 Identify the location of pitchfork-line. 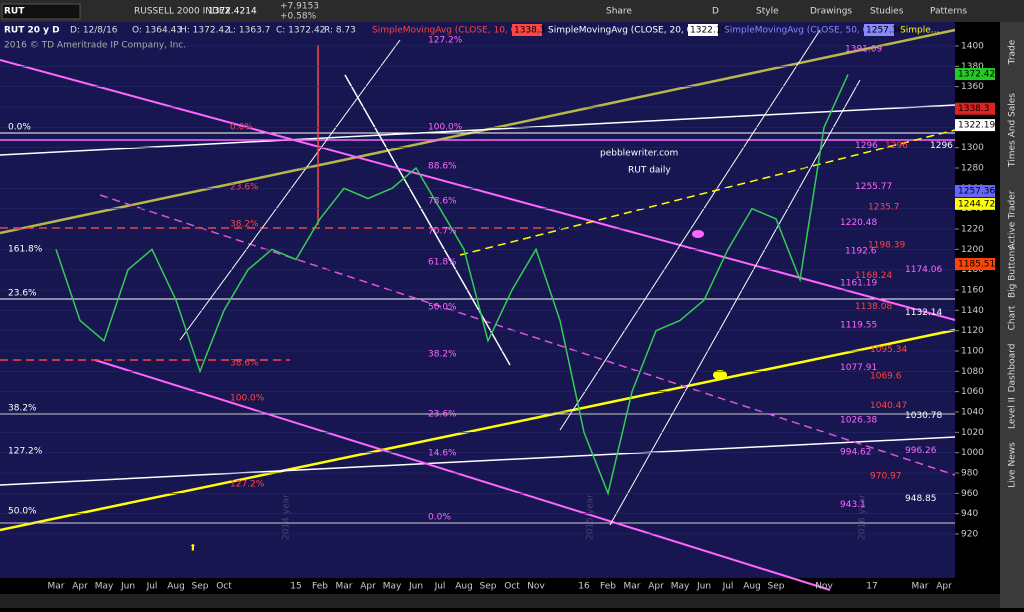
(427, 220).